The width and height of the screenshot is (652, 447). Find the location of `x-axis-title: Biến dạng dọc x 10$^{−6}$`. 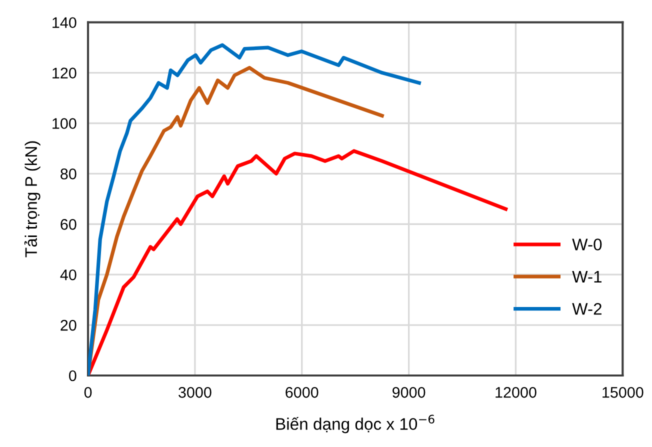

x-axis-title: Biến dạng dọc x 10$^{−6}$ is located at coordinates (355, 424).